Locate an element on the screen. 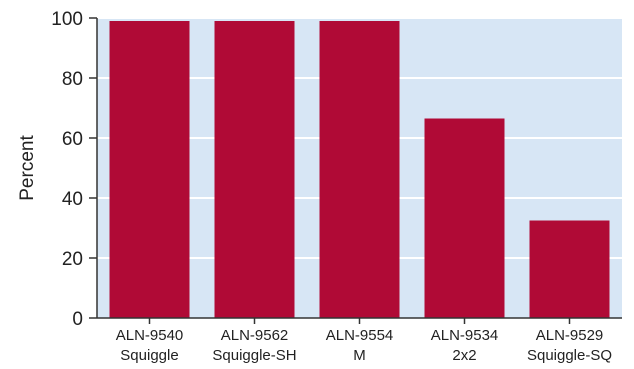 The image size is (634, 369). y-tick-label: 80 is located at coordinates (72, 79).